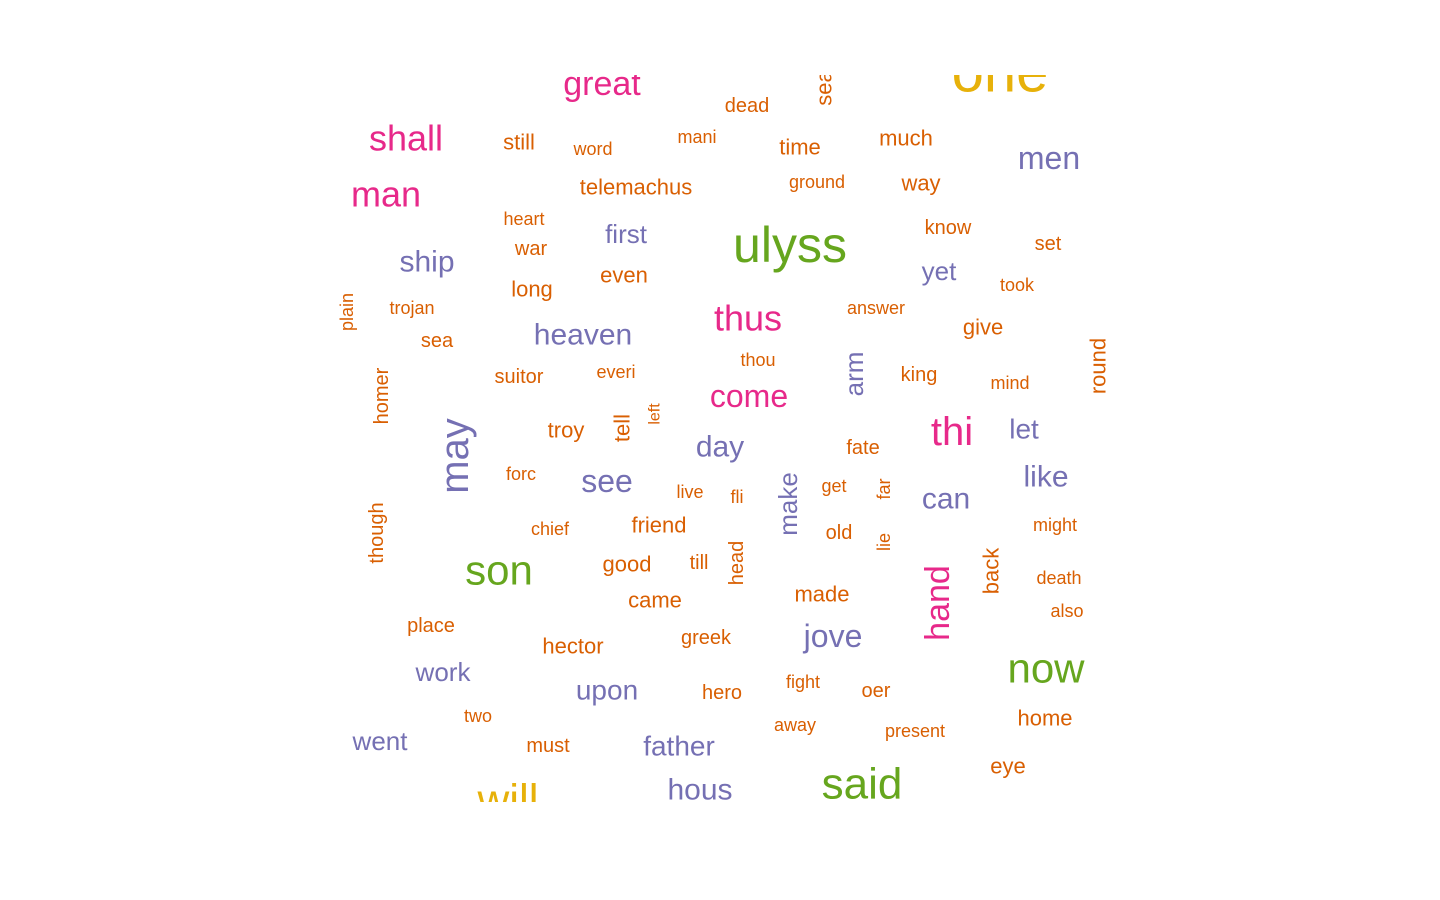 The height and width of the screenshot is (900, 1440). I want to click on word-plain: plain, so click(347, 312).